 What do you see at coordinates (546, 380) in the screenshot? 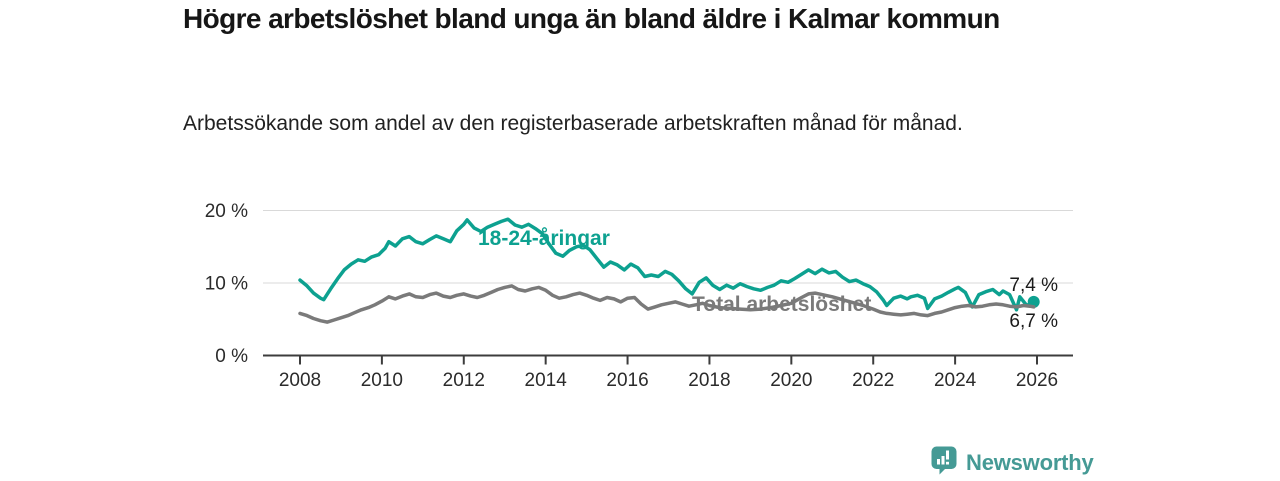
I see `x-tick-label-2014: 2014` at bounding box center [546, 380].